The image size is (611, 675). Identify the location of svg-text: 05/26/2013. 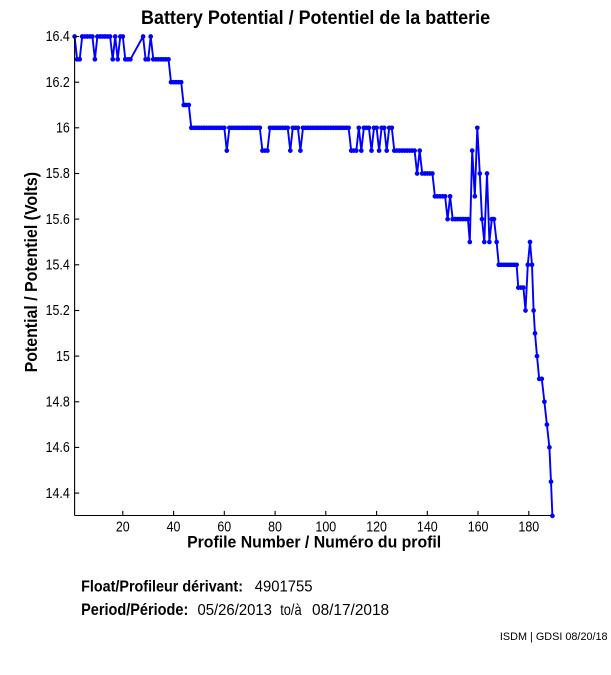
(235, 610).